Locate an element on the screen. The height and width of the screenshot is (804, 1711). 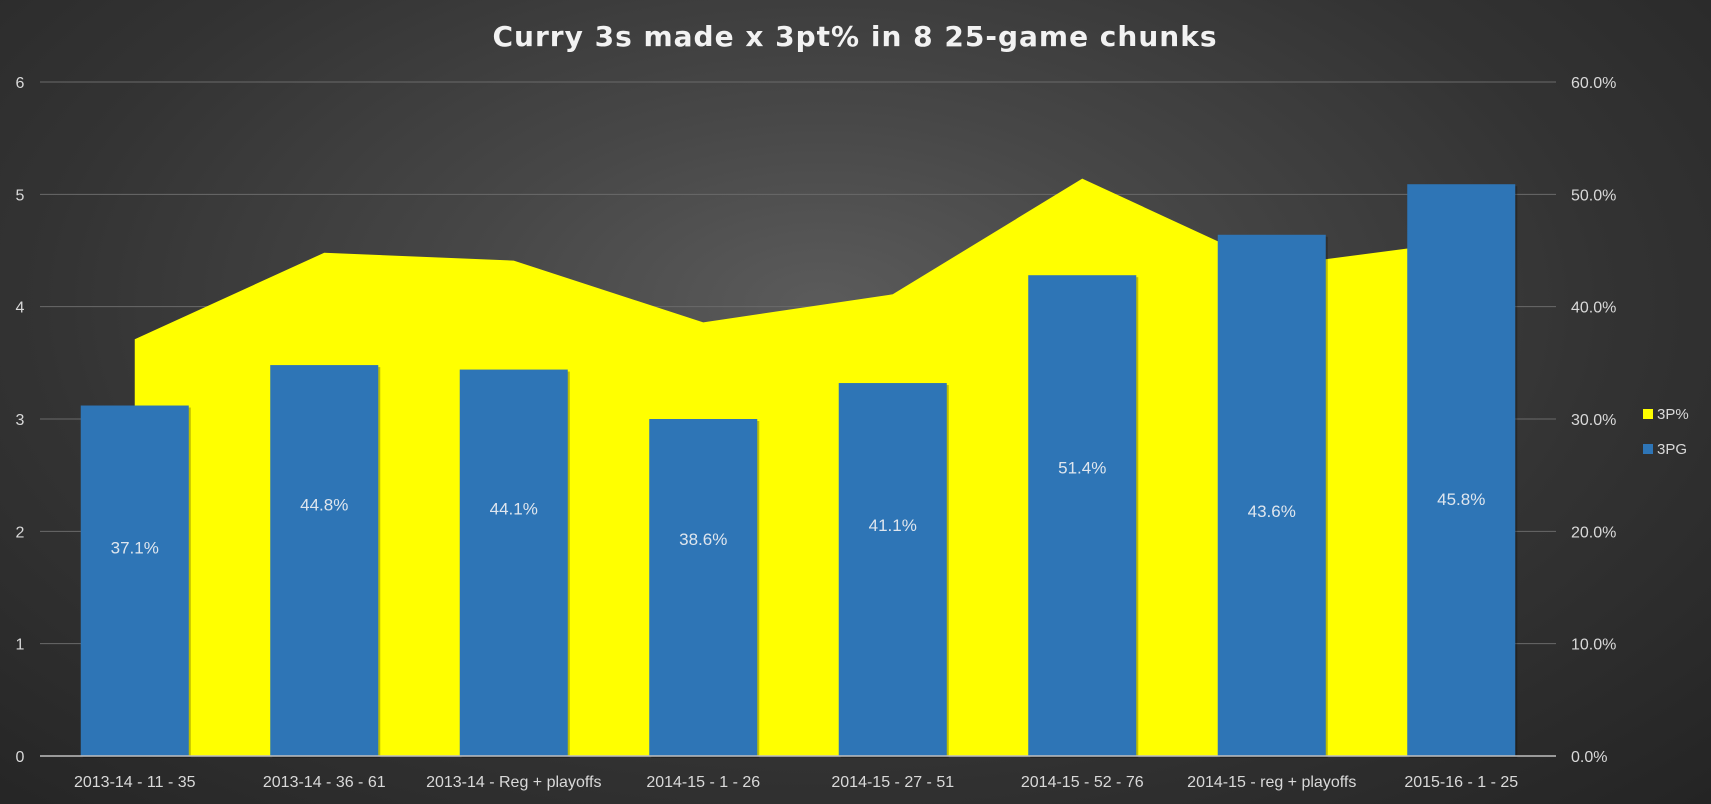
data-label-3p-pct: 51.4% is located at coordinates (1082, 467).